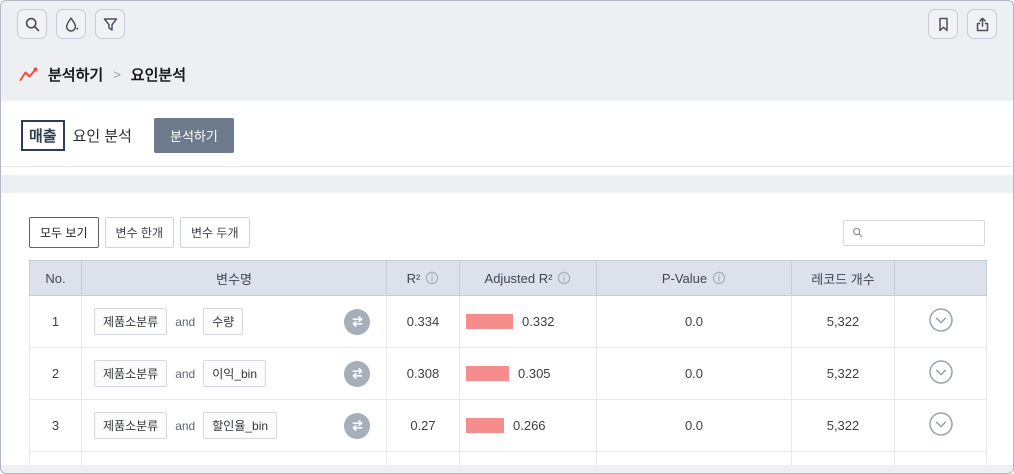 The height and width of the screenshot is (474, 1014). What do you see at coordinates (507, 62) in the screenshot?
I see `breadcrumb: 분석하기 > 요인분석` at bounding box center [507, 62].